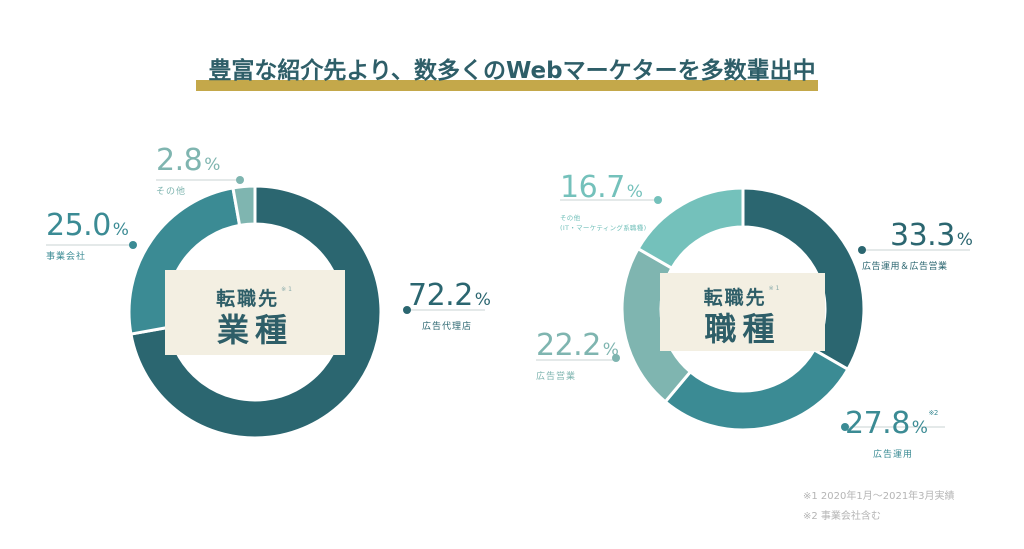 Image resolution: width=1024 pixels, height=549 pixels. I want to click on left-center-line1: 転職先, so click(248, 299).